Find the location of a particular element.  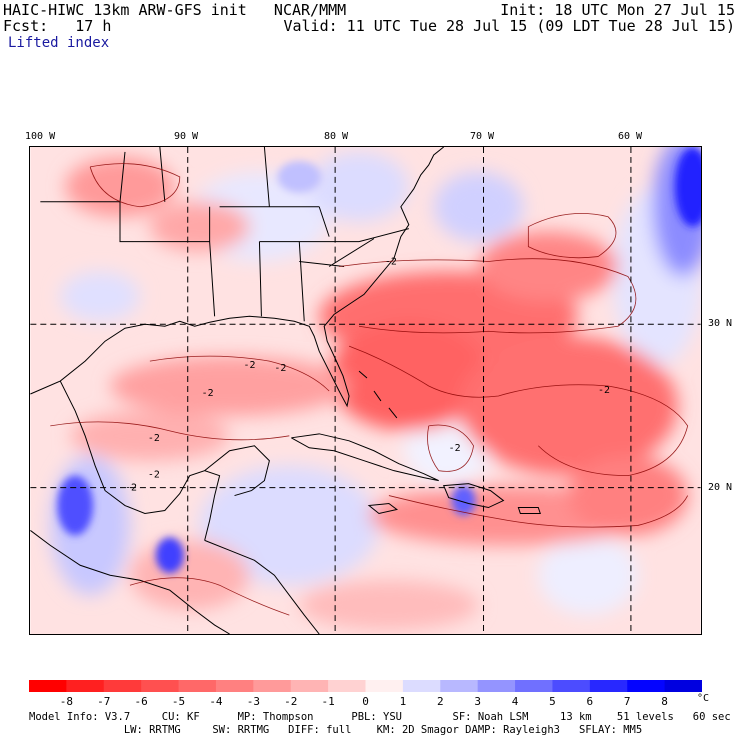

colorbar-tick-label: 8 is located at coordinates (664, 701).